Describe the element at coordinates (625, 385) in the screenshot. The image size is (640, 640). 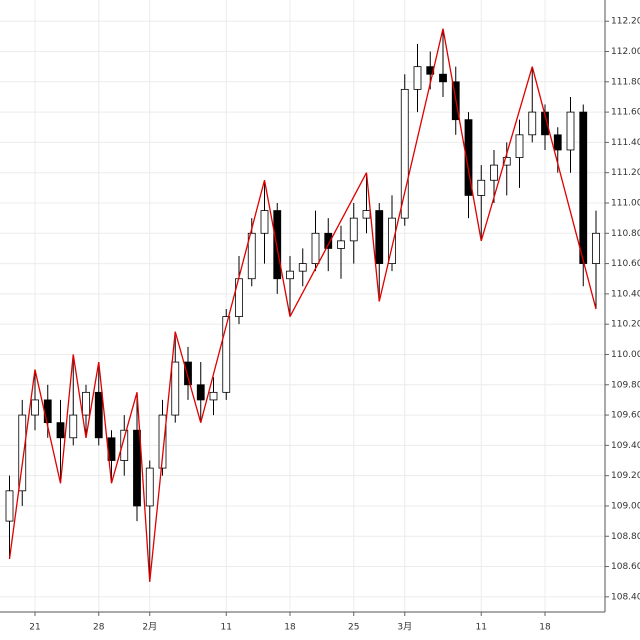
I see `y-tick-label: 109.800` at that location.